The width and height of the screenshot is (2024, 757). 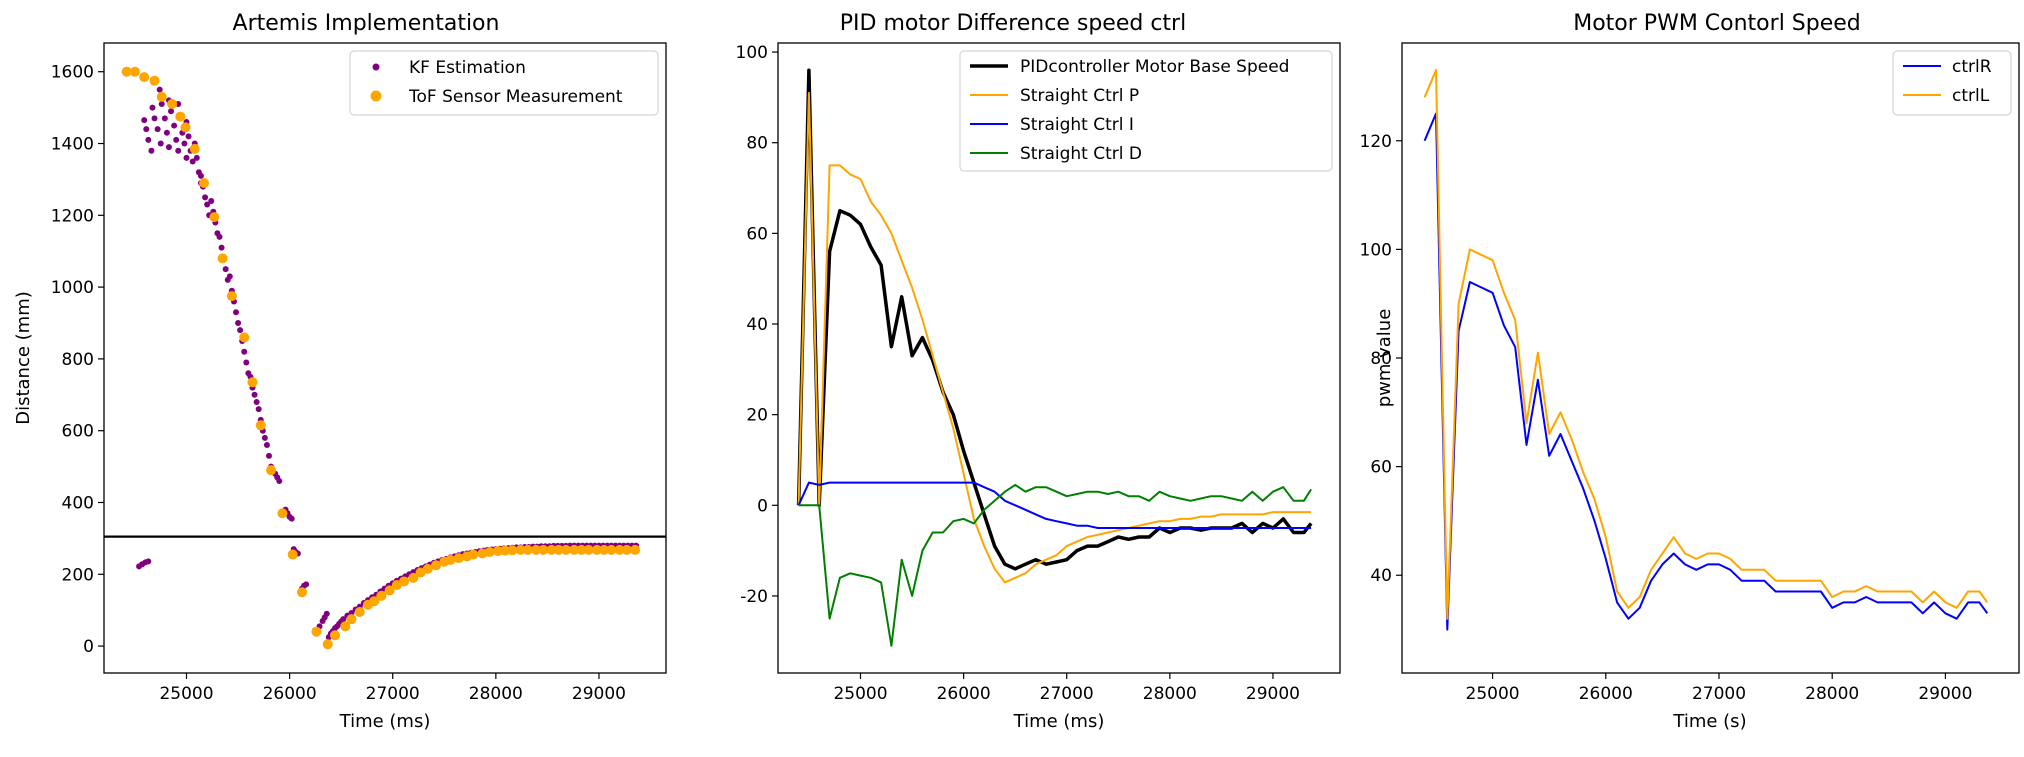 I want to click on x-tick-label: 25000, so click(x=860, y=694).